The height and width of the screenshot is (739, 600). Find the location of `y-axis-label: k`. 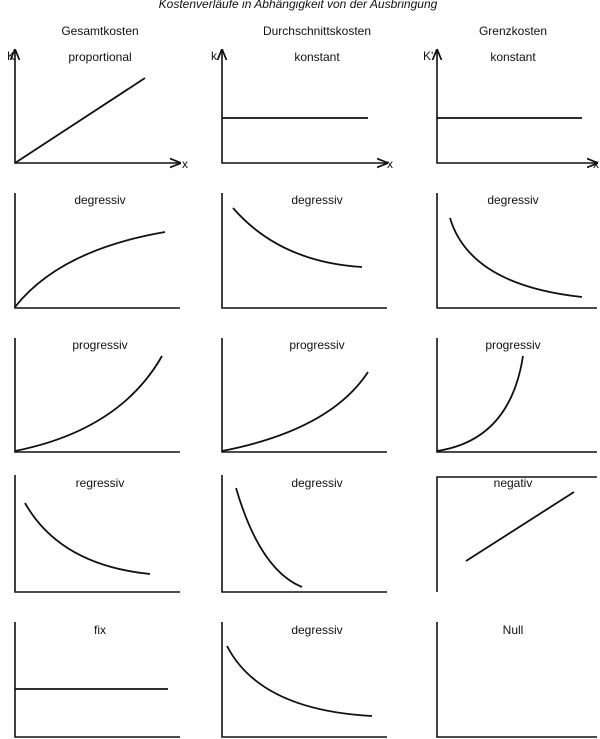

y-axis-label: k is located at coordinates (214, 56).